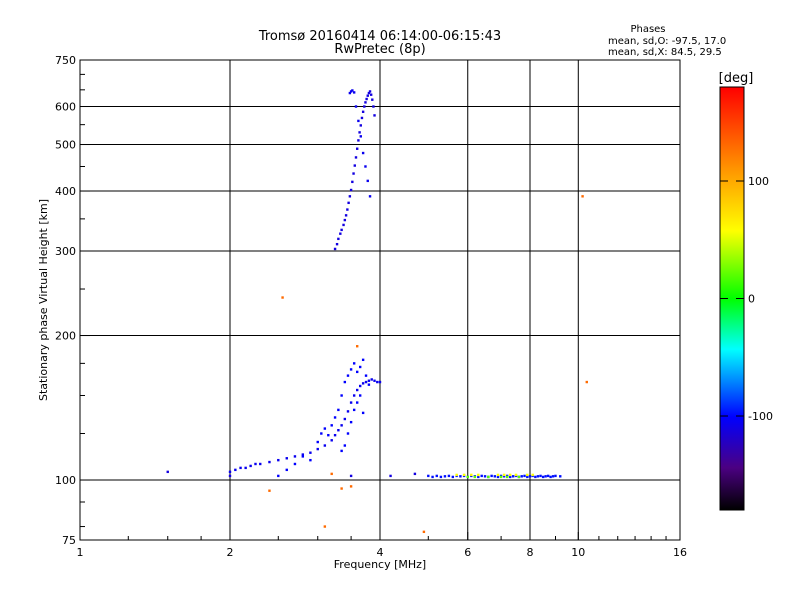  Describe the element at coordinates (665, 52) in the screenshot. I see `phases-x-stats: mean, sd,X: 84.5, 29.5` at that location.